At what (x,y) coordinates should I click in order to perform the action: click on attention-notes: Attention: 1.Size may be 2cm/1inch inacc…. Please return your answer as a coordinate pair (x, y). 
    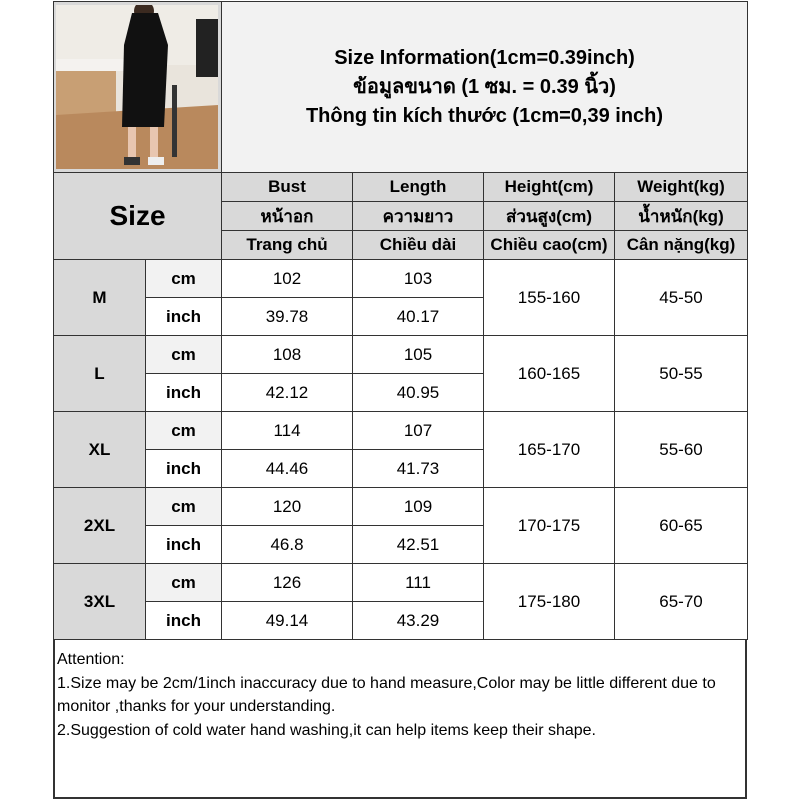
    Looking at the image, I should click on (400, 695).